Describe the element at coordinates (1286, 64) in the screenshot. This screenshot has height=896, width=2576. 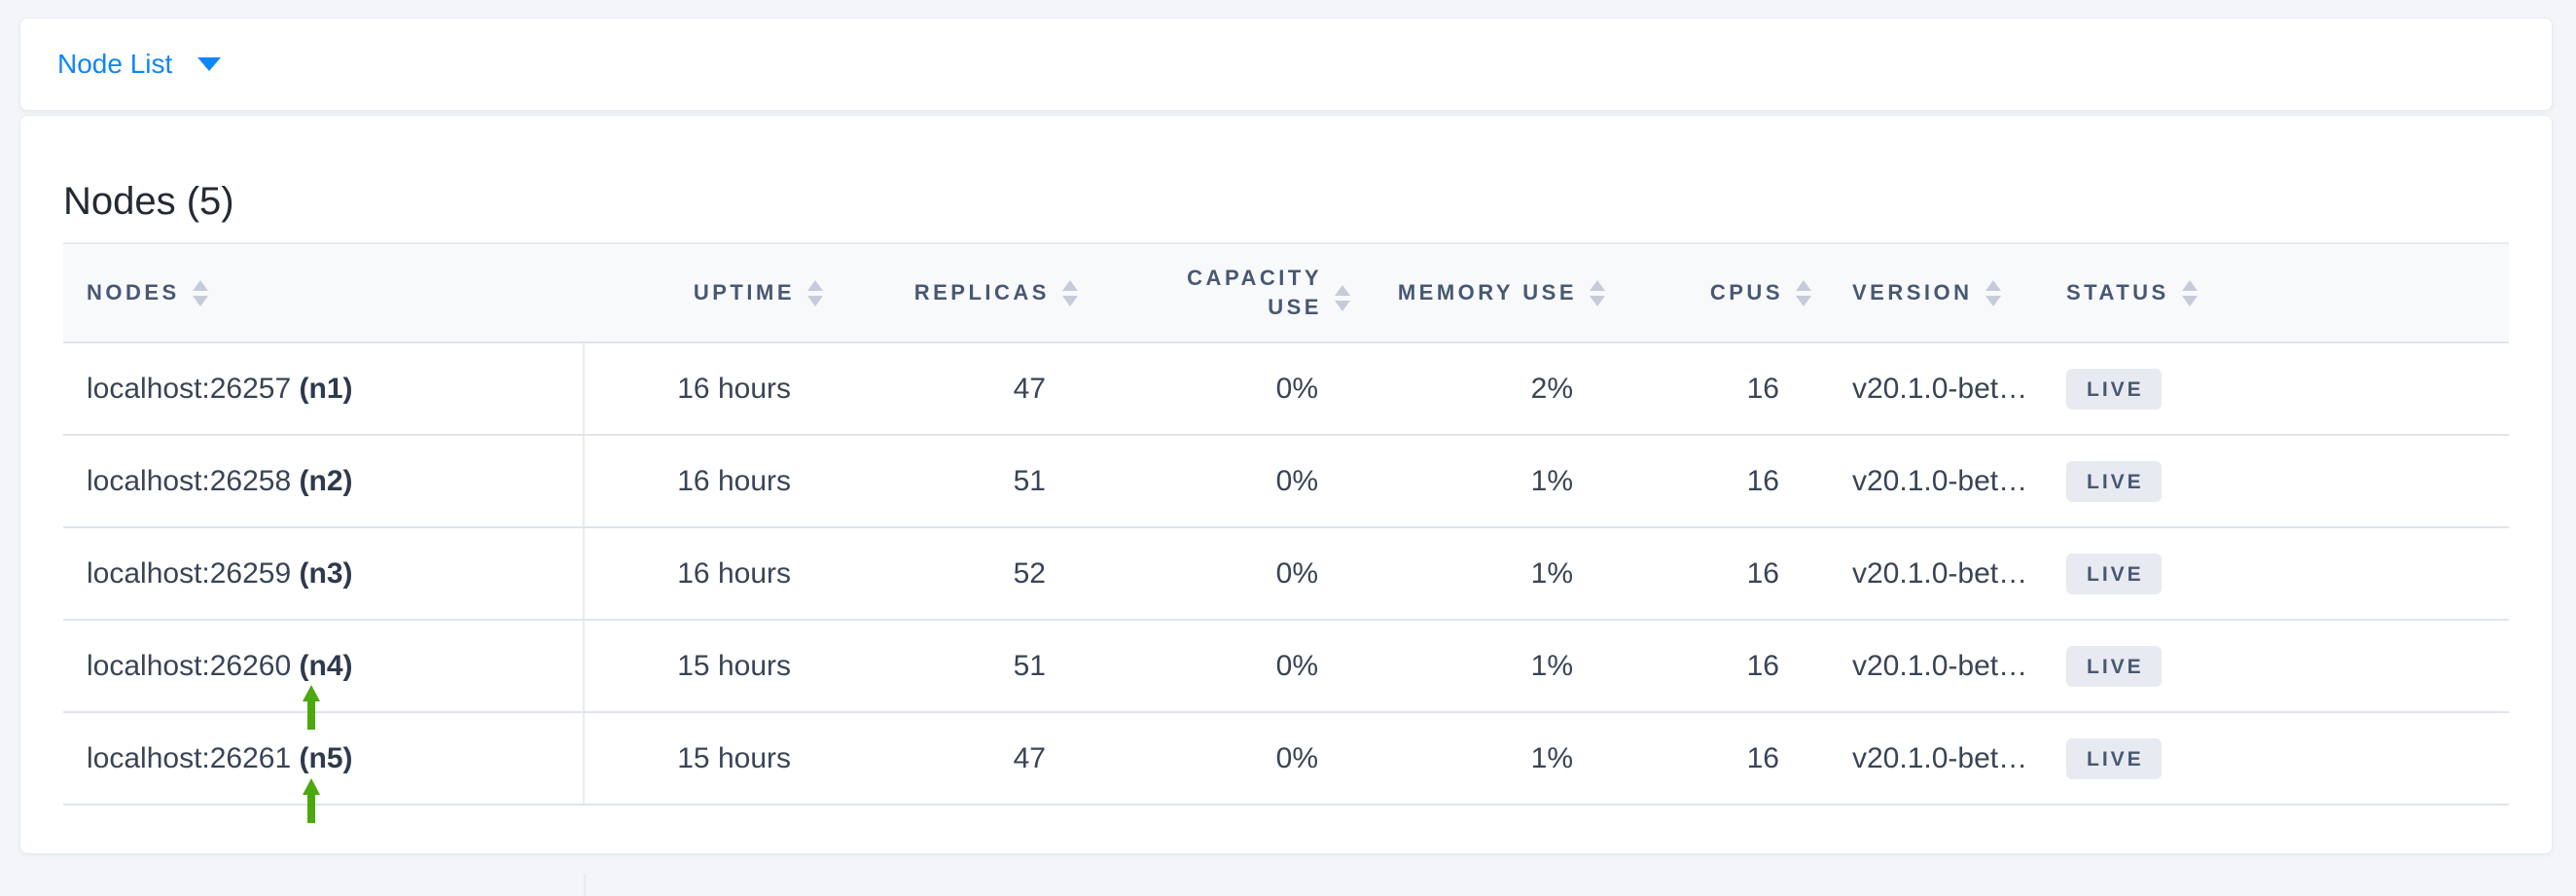
I see `view-selector-bar: Node List` at that location.